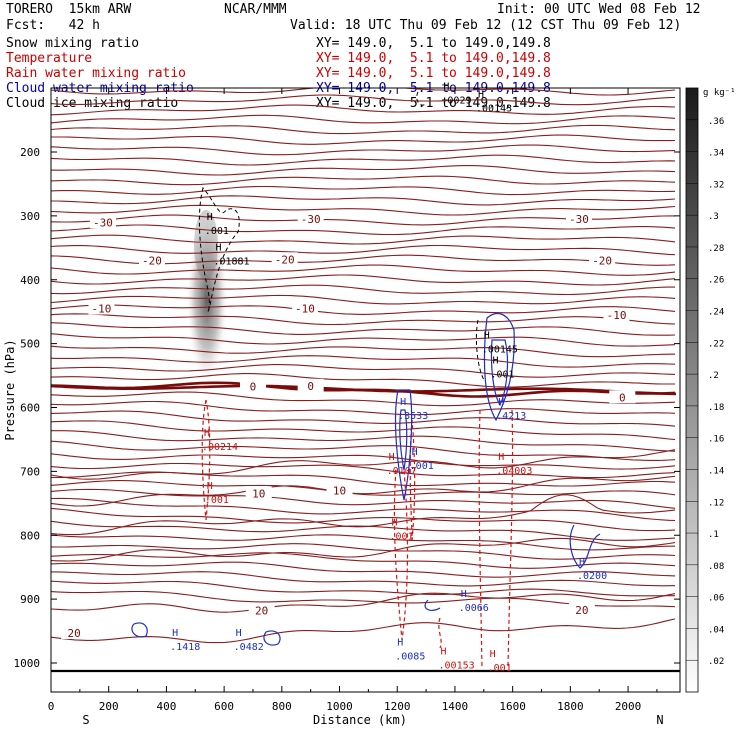 This screenshot has height=740, width=740. I want to click on field-label-rain: Rain water mixing ratio, so click(96, 73).